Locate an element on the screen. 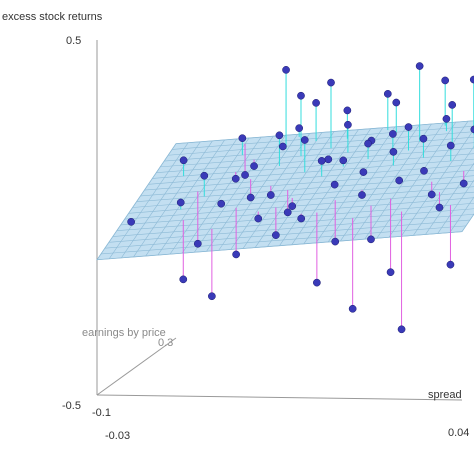 Image resolution: width=474 pixels, height=455 pixels. z-axis-label: excess stock returns is located at coordinates (52, 17).